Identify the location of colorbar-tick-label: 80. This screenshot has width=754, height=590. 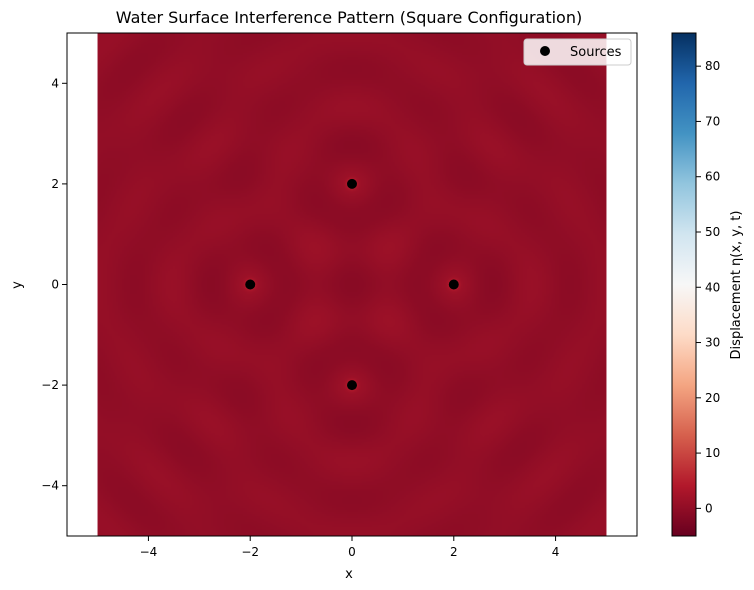
(712, 66).